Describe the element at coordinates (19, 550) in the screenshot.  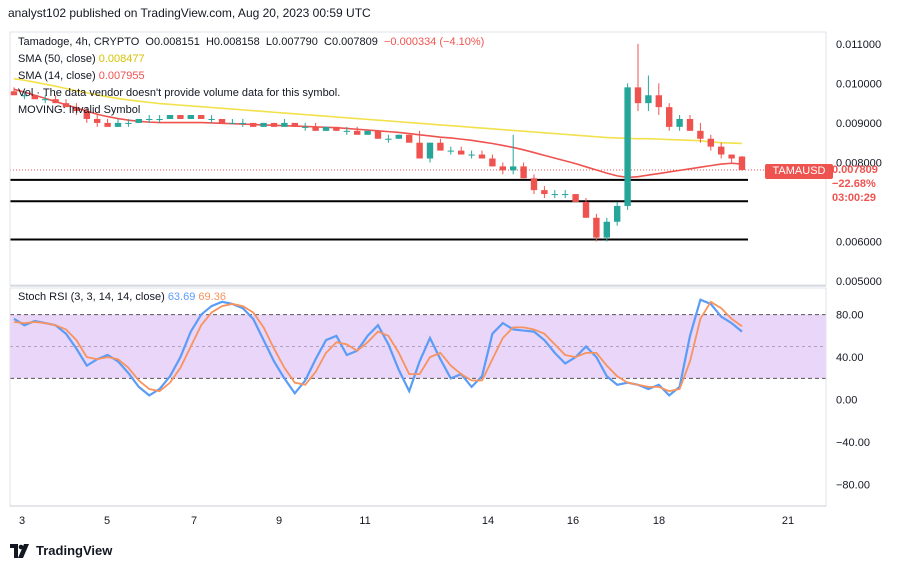
I see `tradingview-logo-icon` at that location.